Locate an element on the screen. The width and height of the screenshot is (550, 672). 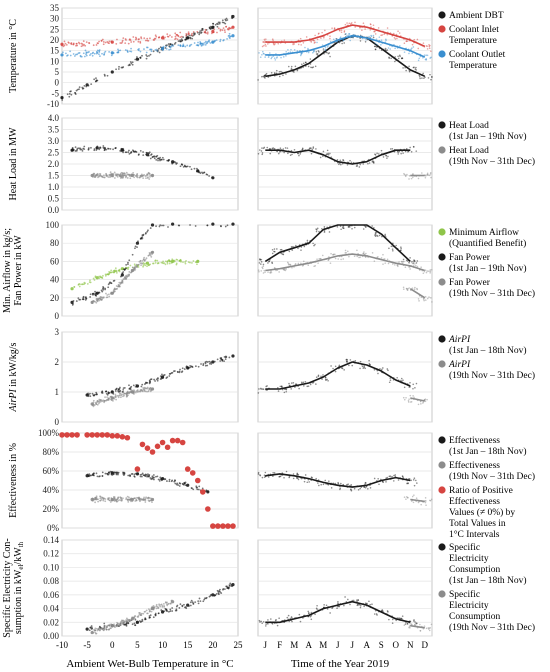
legend-label: Specific is located at coordinates (464, 594).